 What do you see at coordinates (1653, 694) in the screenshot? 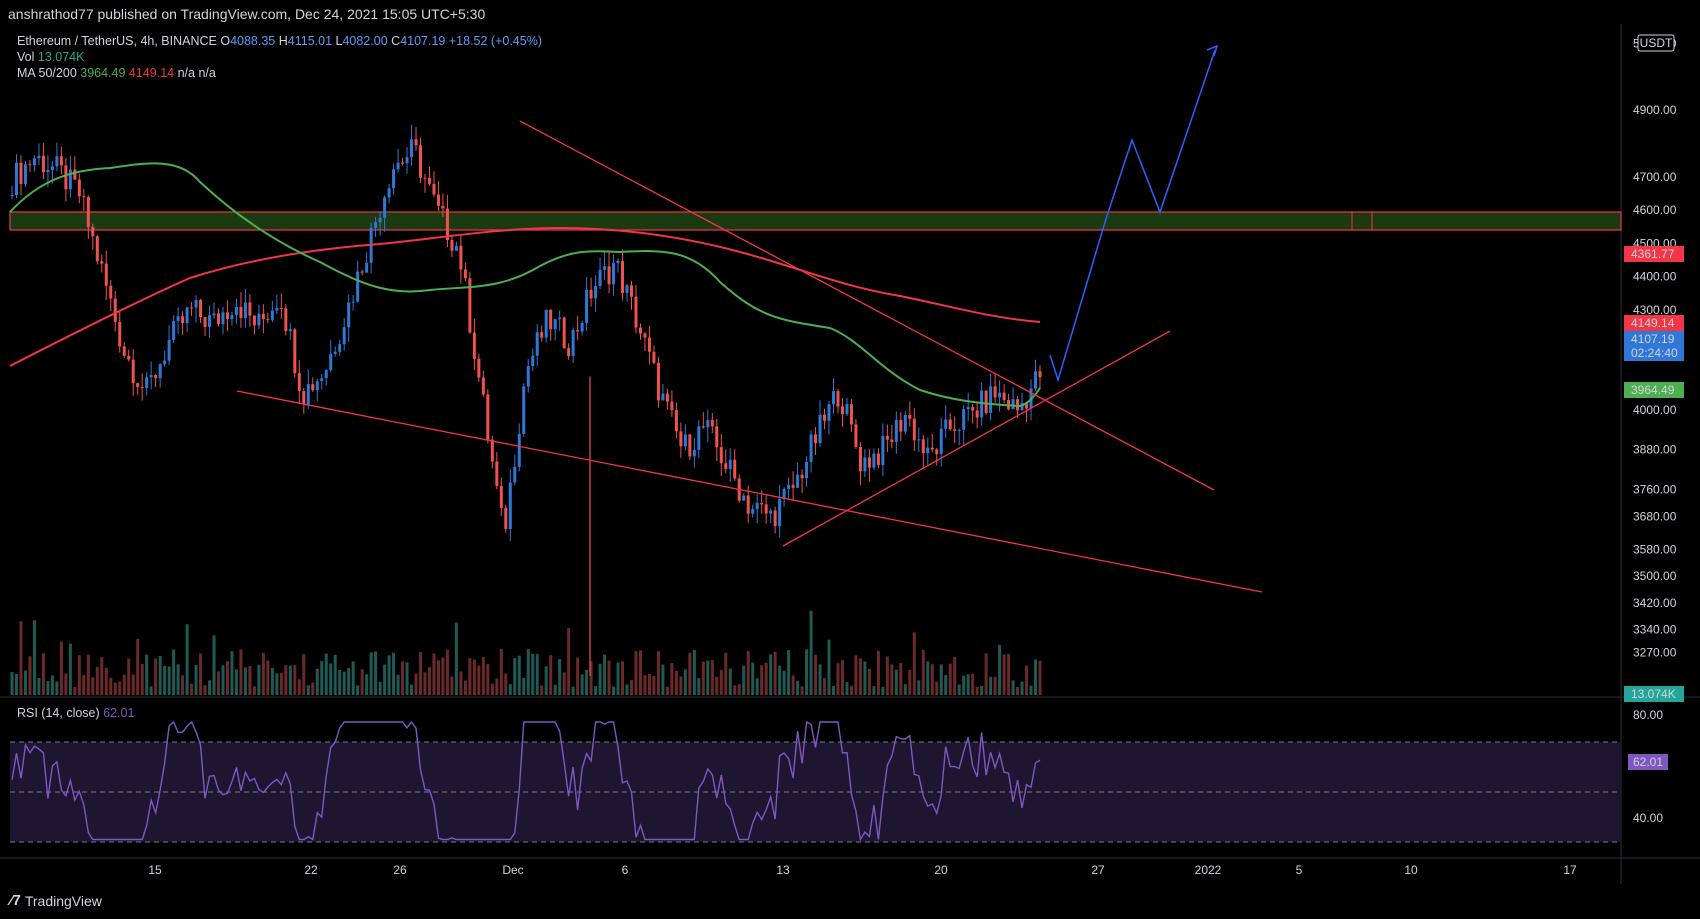
I see `price-label-text: 13.074K` at bounding box center [1653, 694].